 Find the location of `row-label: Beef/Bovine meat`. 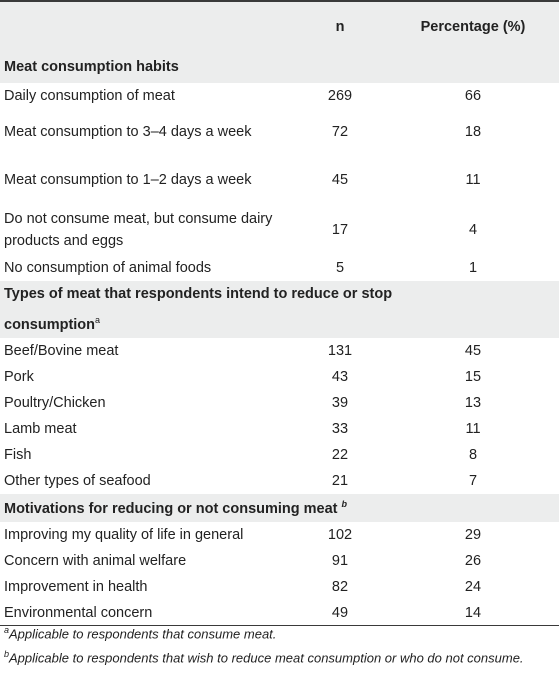

row-label: Beef/Bovine meat is located at coordinates (61, 350).